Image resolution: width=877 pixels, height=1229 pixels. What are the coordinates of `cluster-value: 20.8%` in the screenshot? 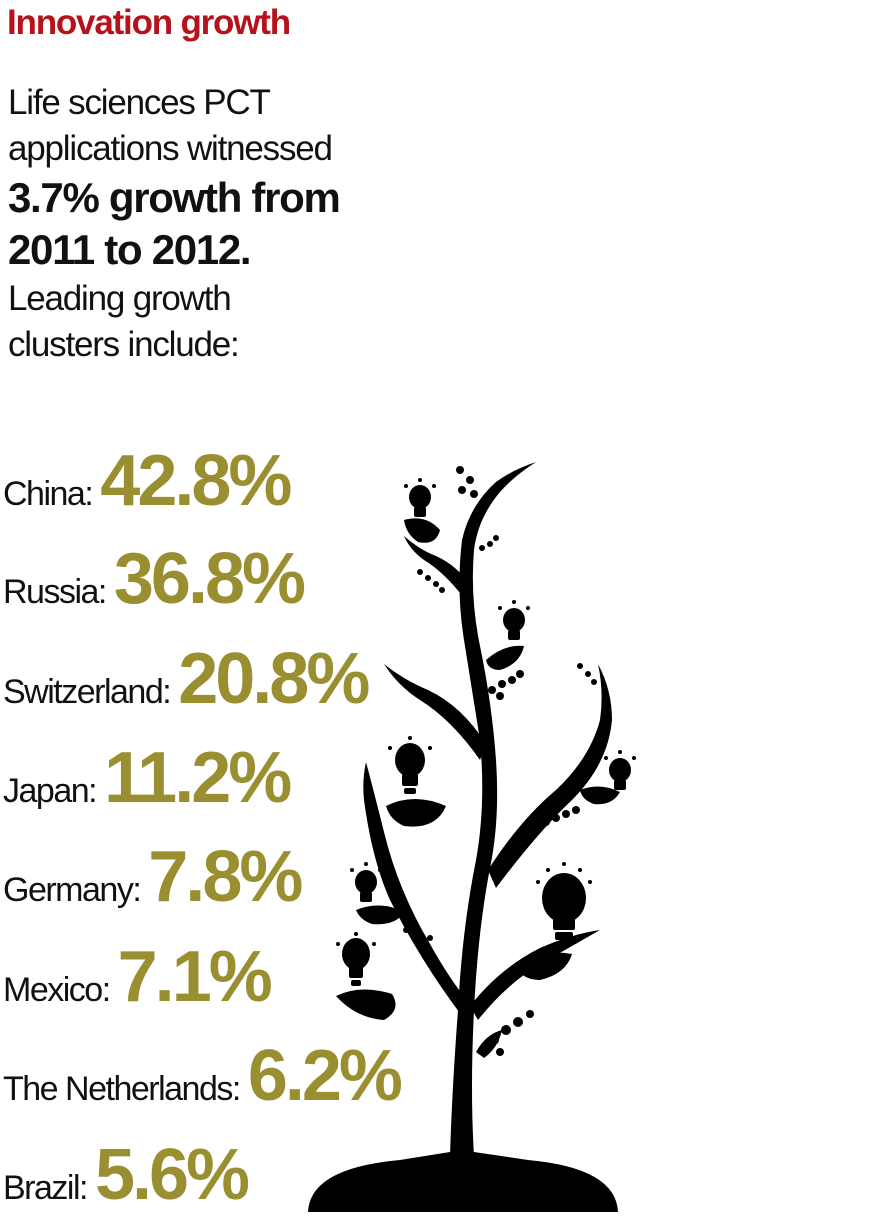 It's located at (274, 679).